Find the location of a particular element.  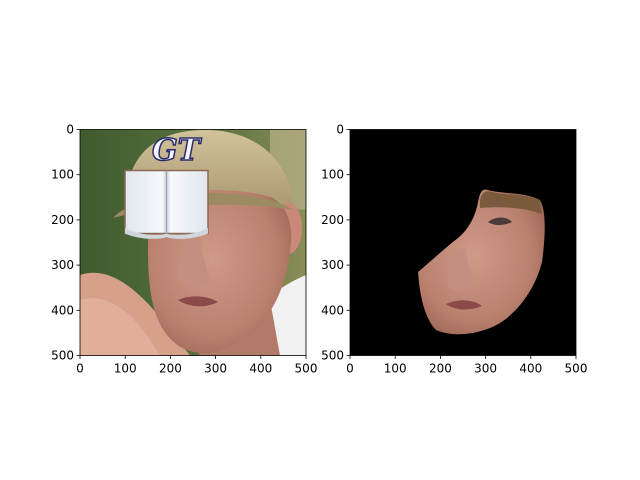

segmented-face is located at coordinates (481, 262).